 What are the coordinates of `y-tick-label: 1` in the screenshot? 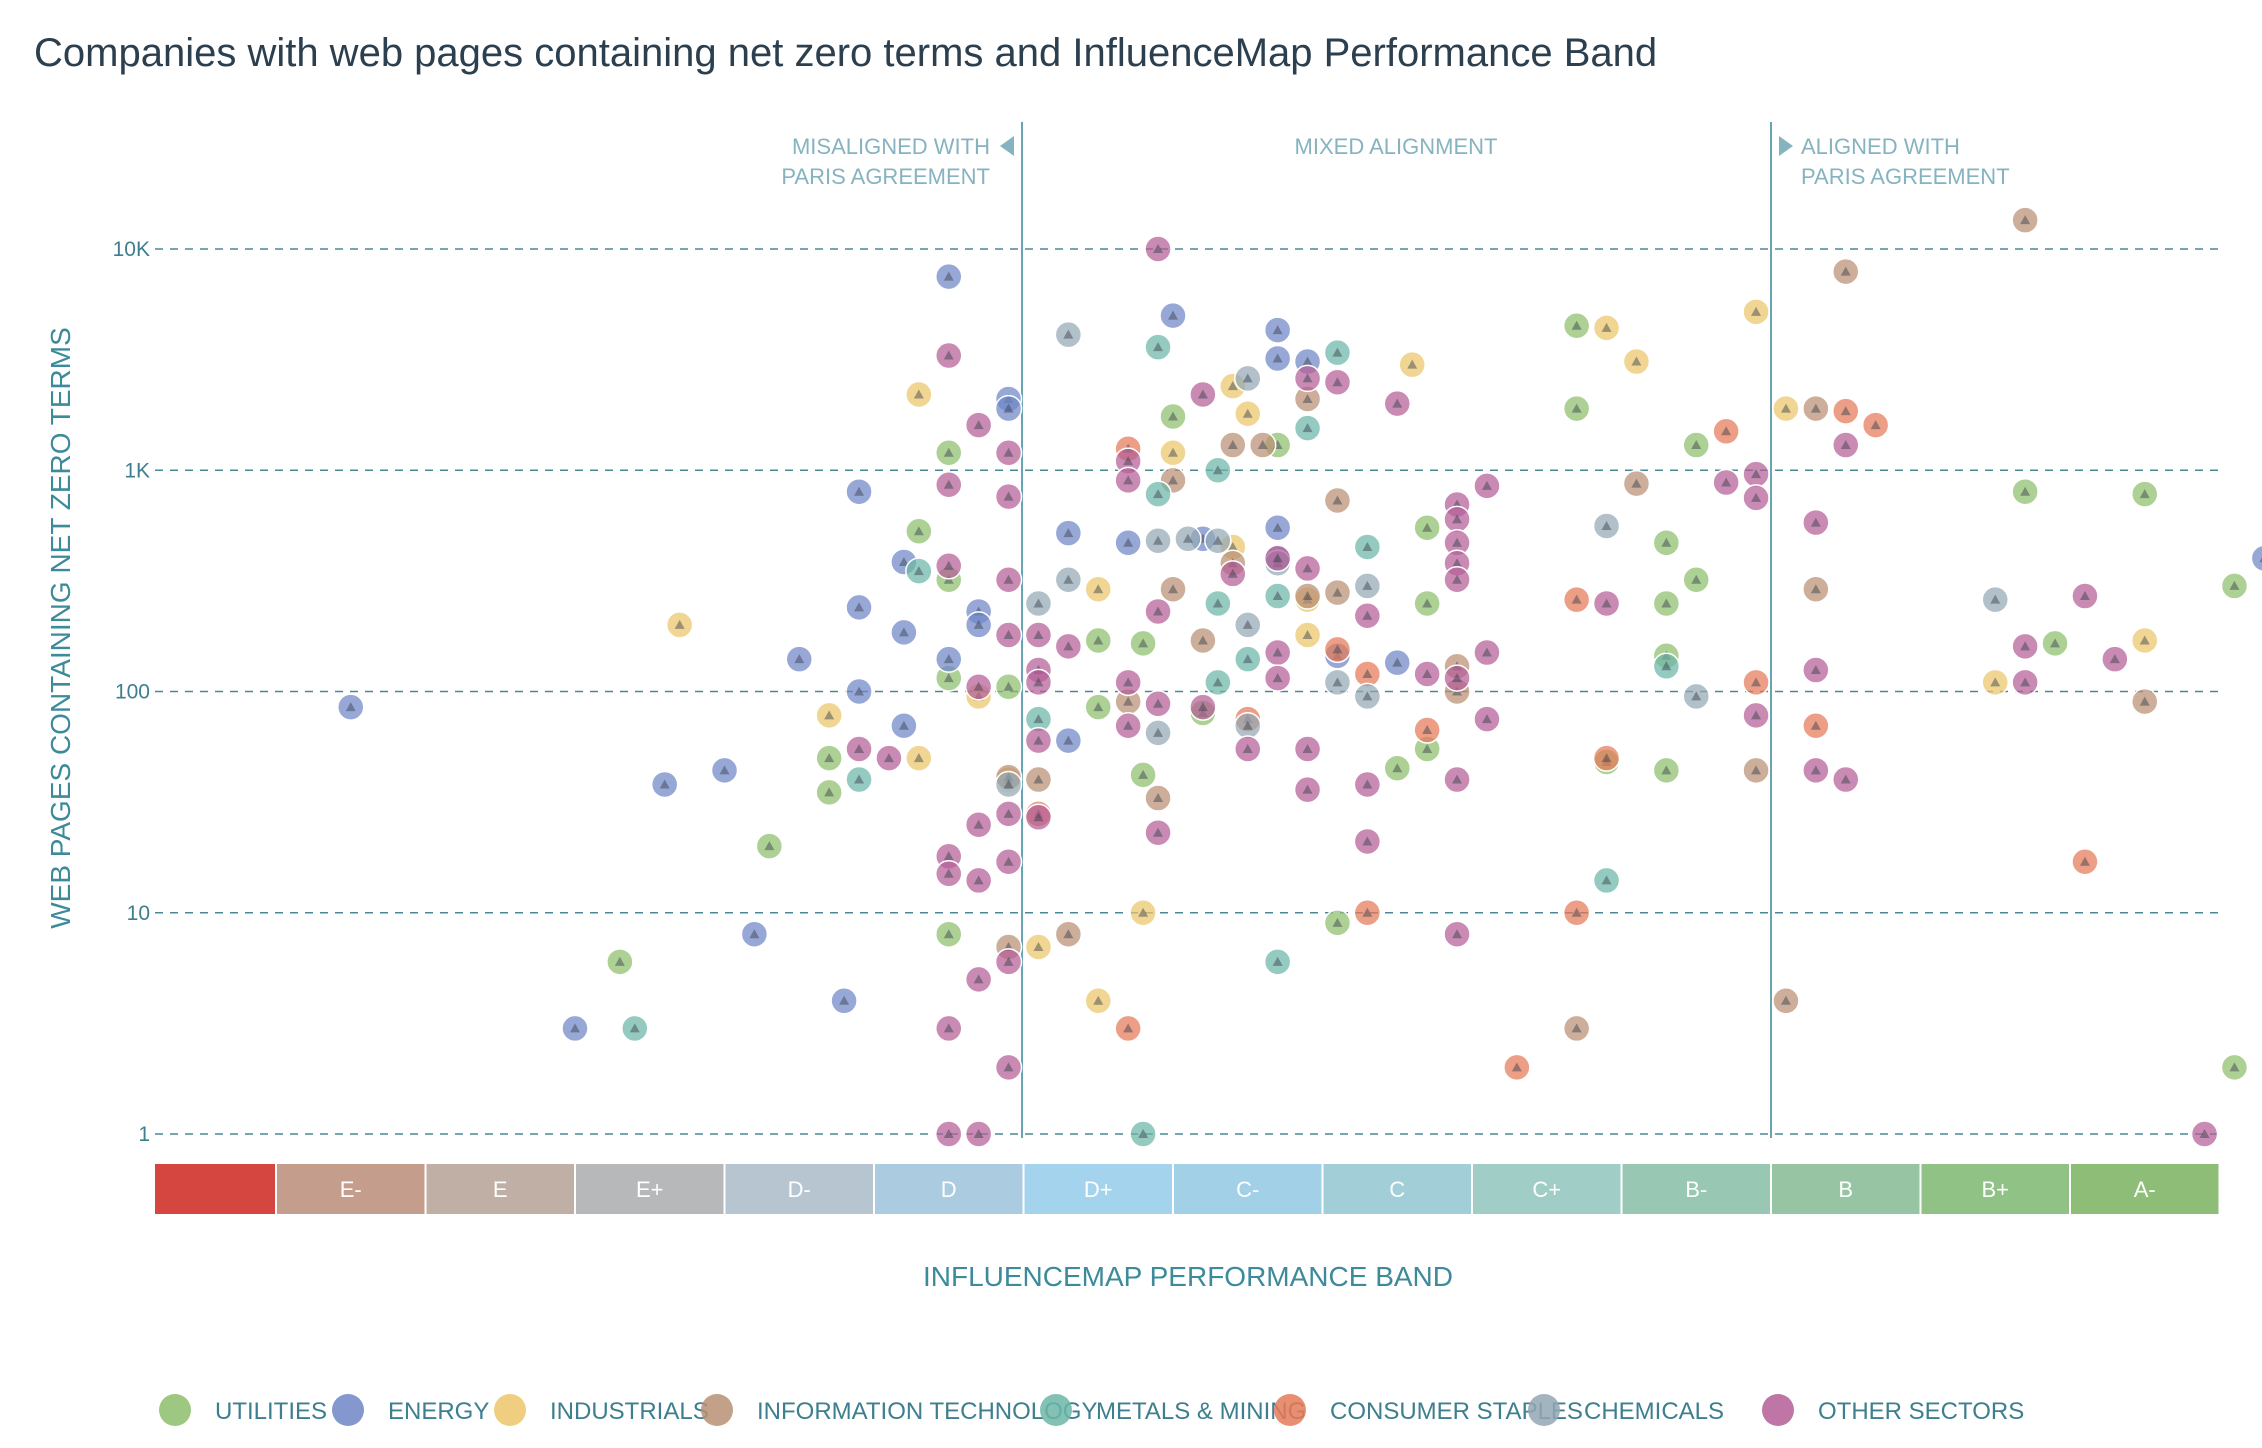 It's located at (144, 1134).